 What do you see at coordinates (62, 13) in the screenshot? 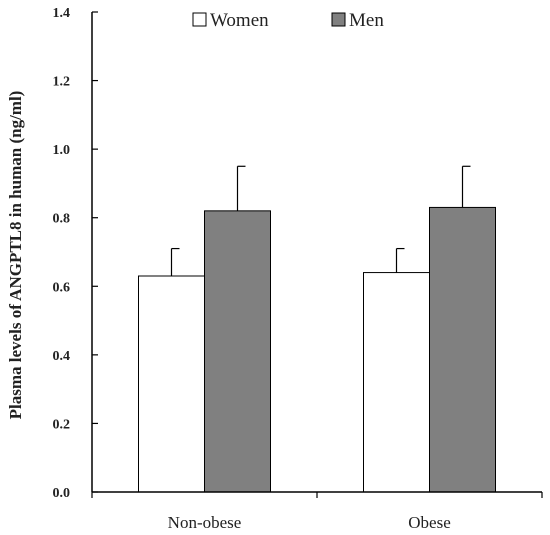
I see `y-tick-label: 1.4` at bounding box center [62, 13].